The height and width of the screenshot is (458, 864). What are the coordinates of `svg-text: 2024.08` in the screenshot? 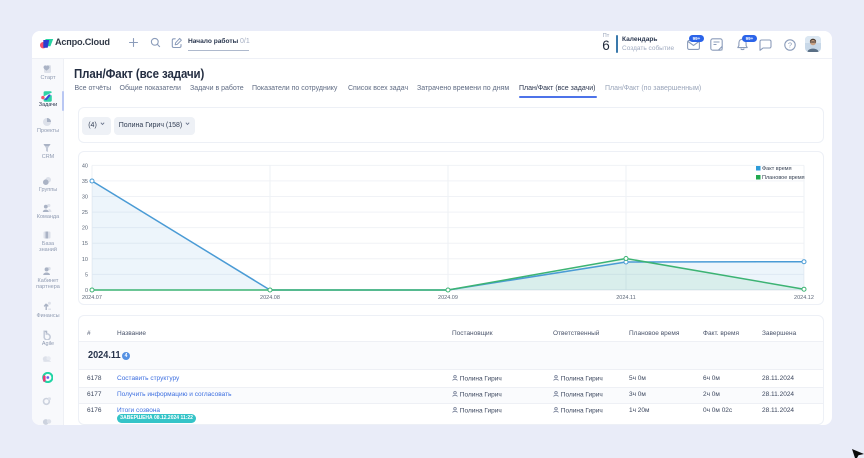 It's located at (270, 298).